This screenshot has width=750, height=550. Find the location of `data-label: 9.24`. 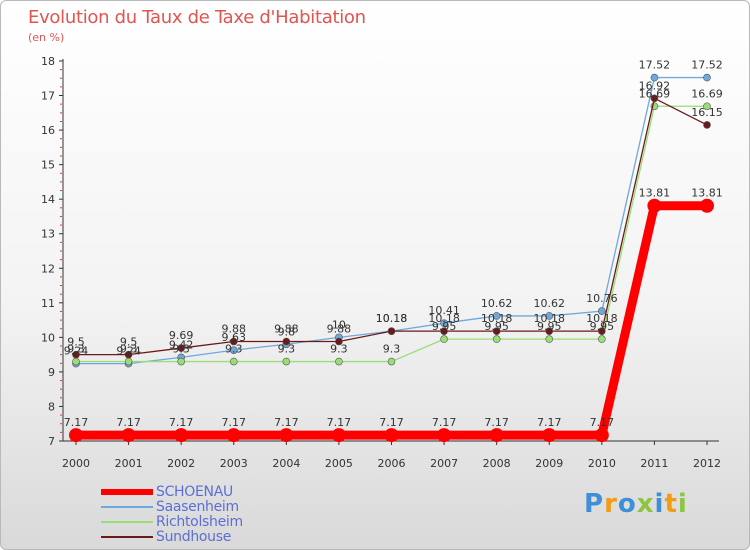

data-label: 9.24 is located at coordinates (128, 351).